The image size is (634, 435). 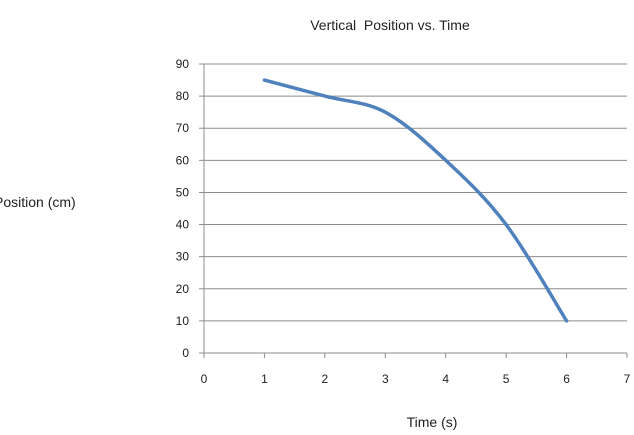 I want to click on chart-title: Vertical Position vs. Time, so click(x=390, y=25).